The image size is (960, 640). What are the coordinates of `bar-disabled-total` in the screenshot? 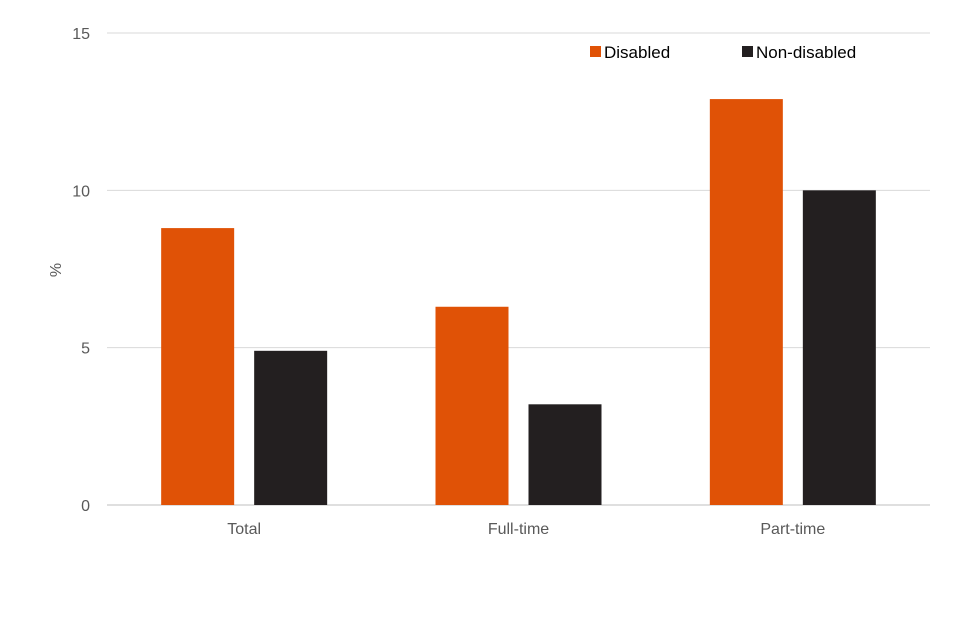 It's located at (198, 367).